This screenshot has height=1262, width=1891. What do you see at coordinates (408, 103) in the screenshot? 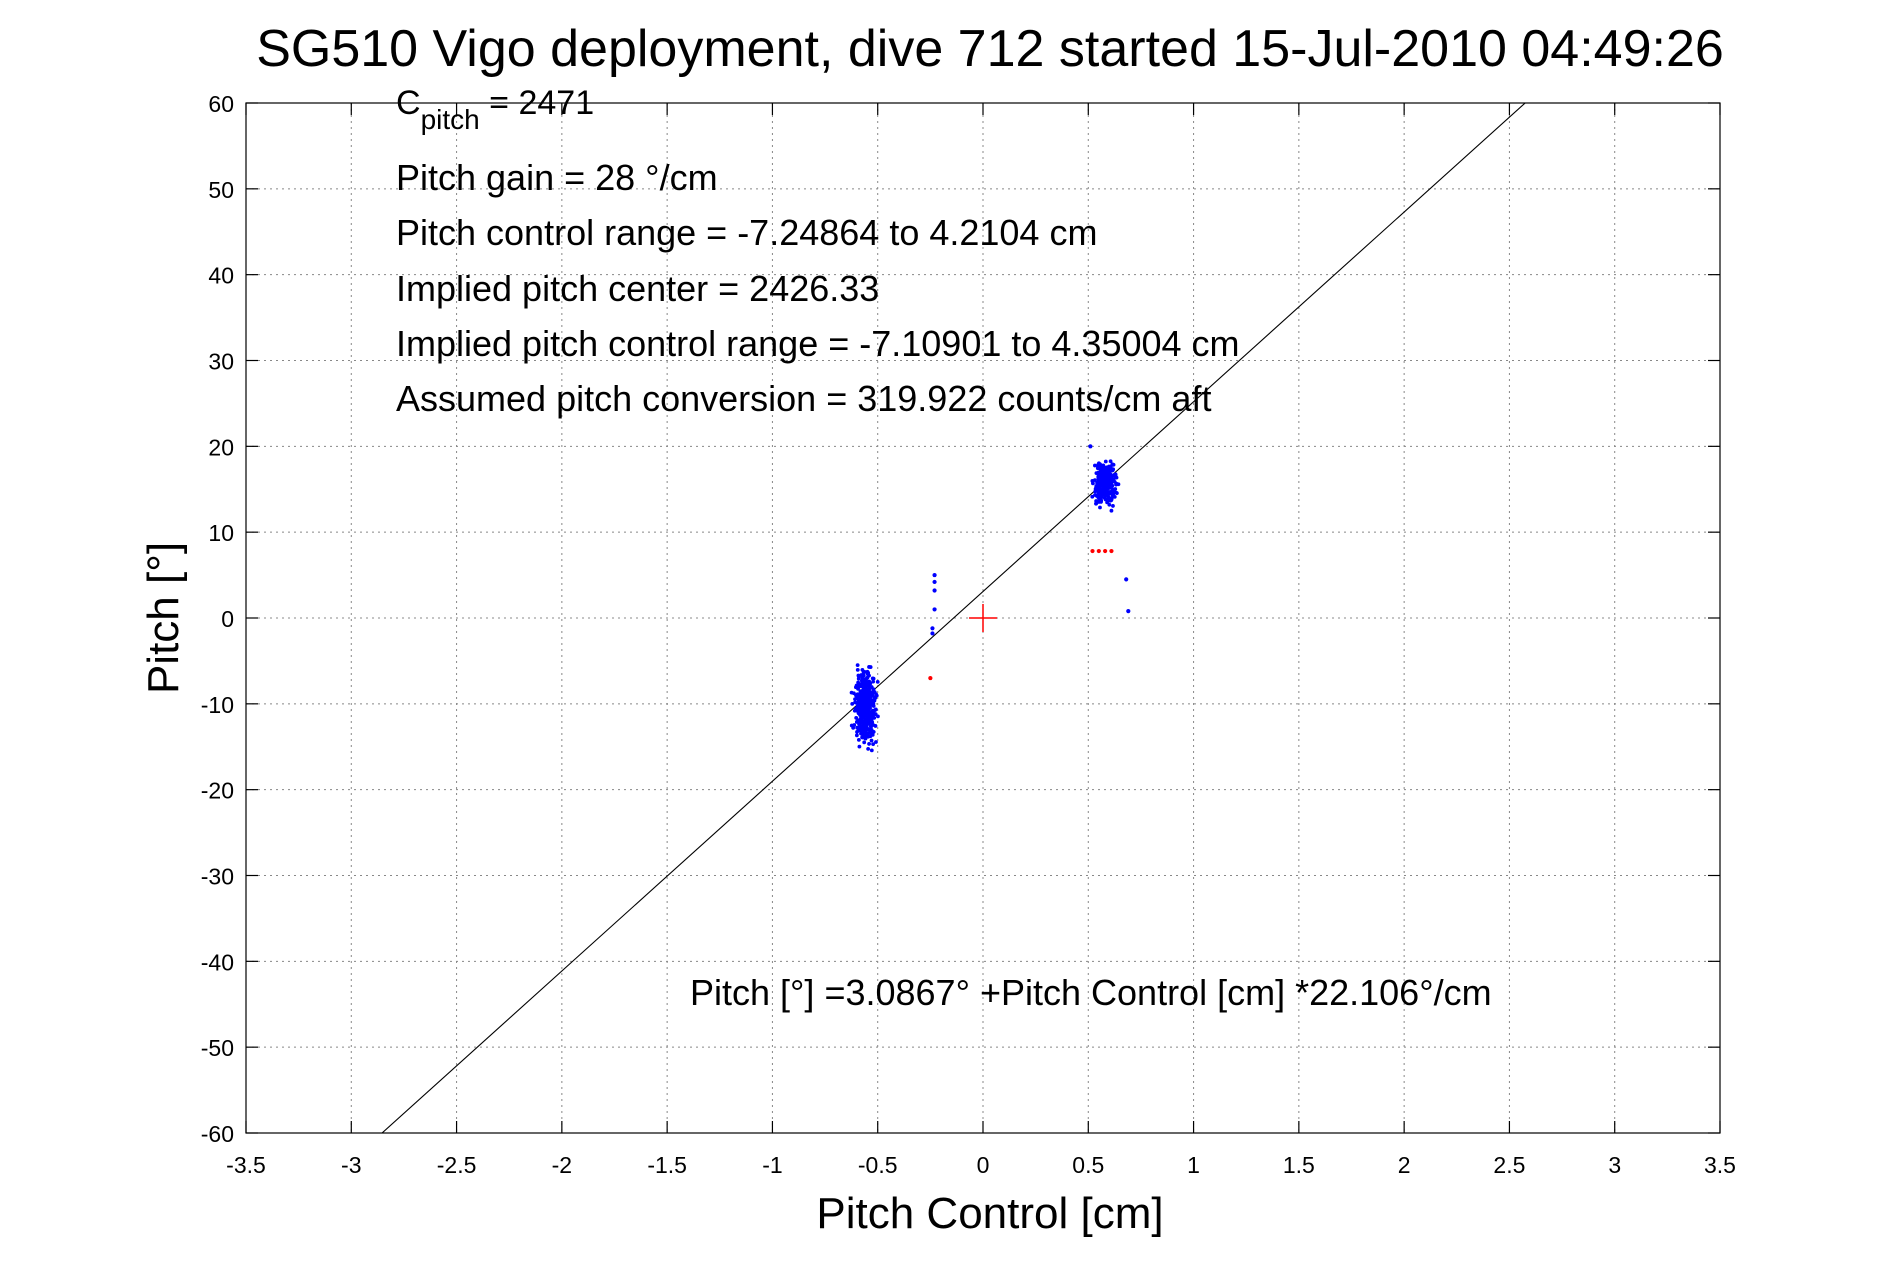
I see `annotation-cpitch-main: C` at bounding box center [408, 103].